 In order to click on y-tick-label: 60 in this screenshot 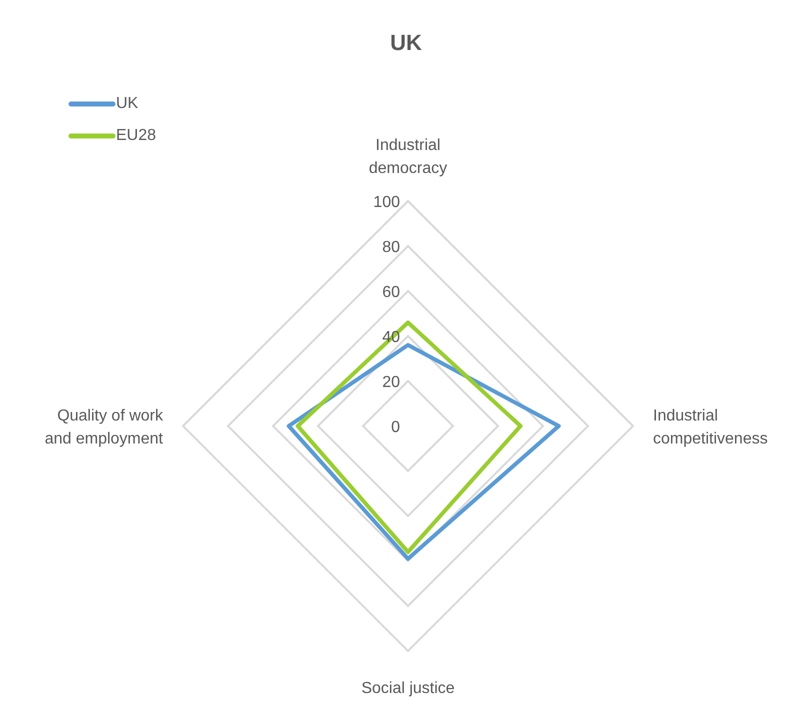, I will do `click(391, 292)`.